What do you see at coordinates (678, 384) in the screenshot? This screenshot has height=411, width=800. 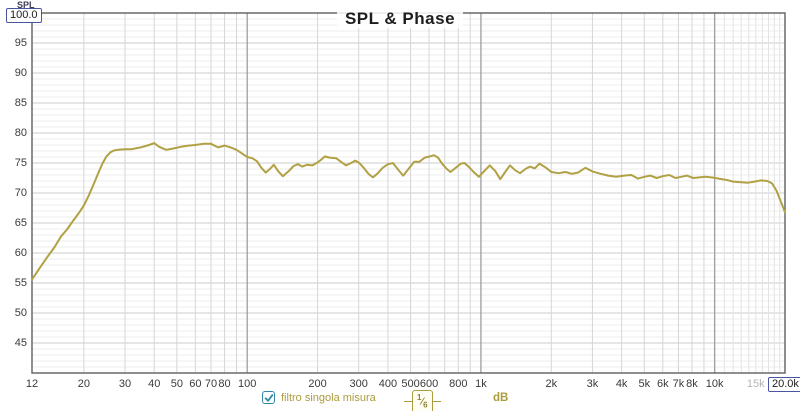 I see `x-tick-label: 7k` at bounding box center [678, 384].